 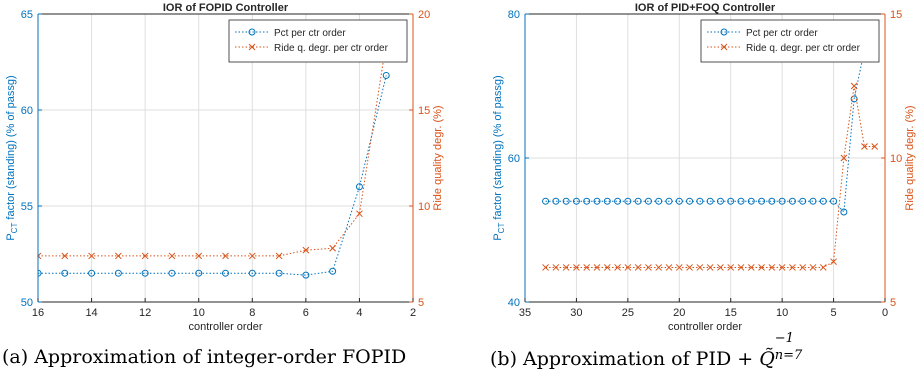 What do you see at coordinates (424, 15) in the screenshot?
I see `right-y-tick-label: 20` at bounding box center [424, 15].